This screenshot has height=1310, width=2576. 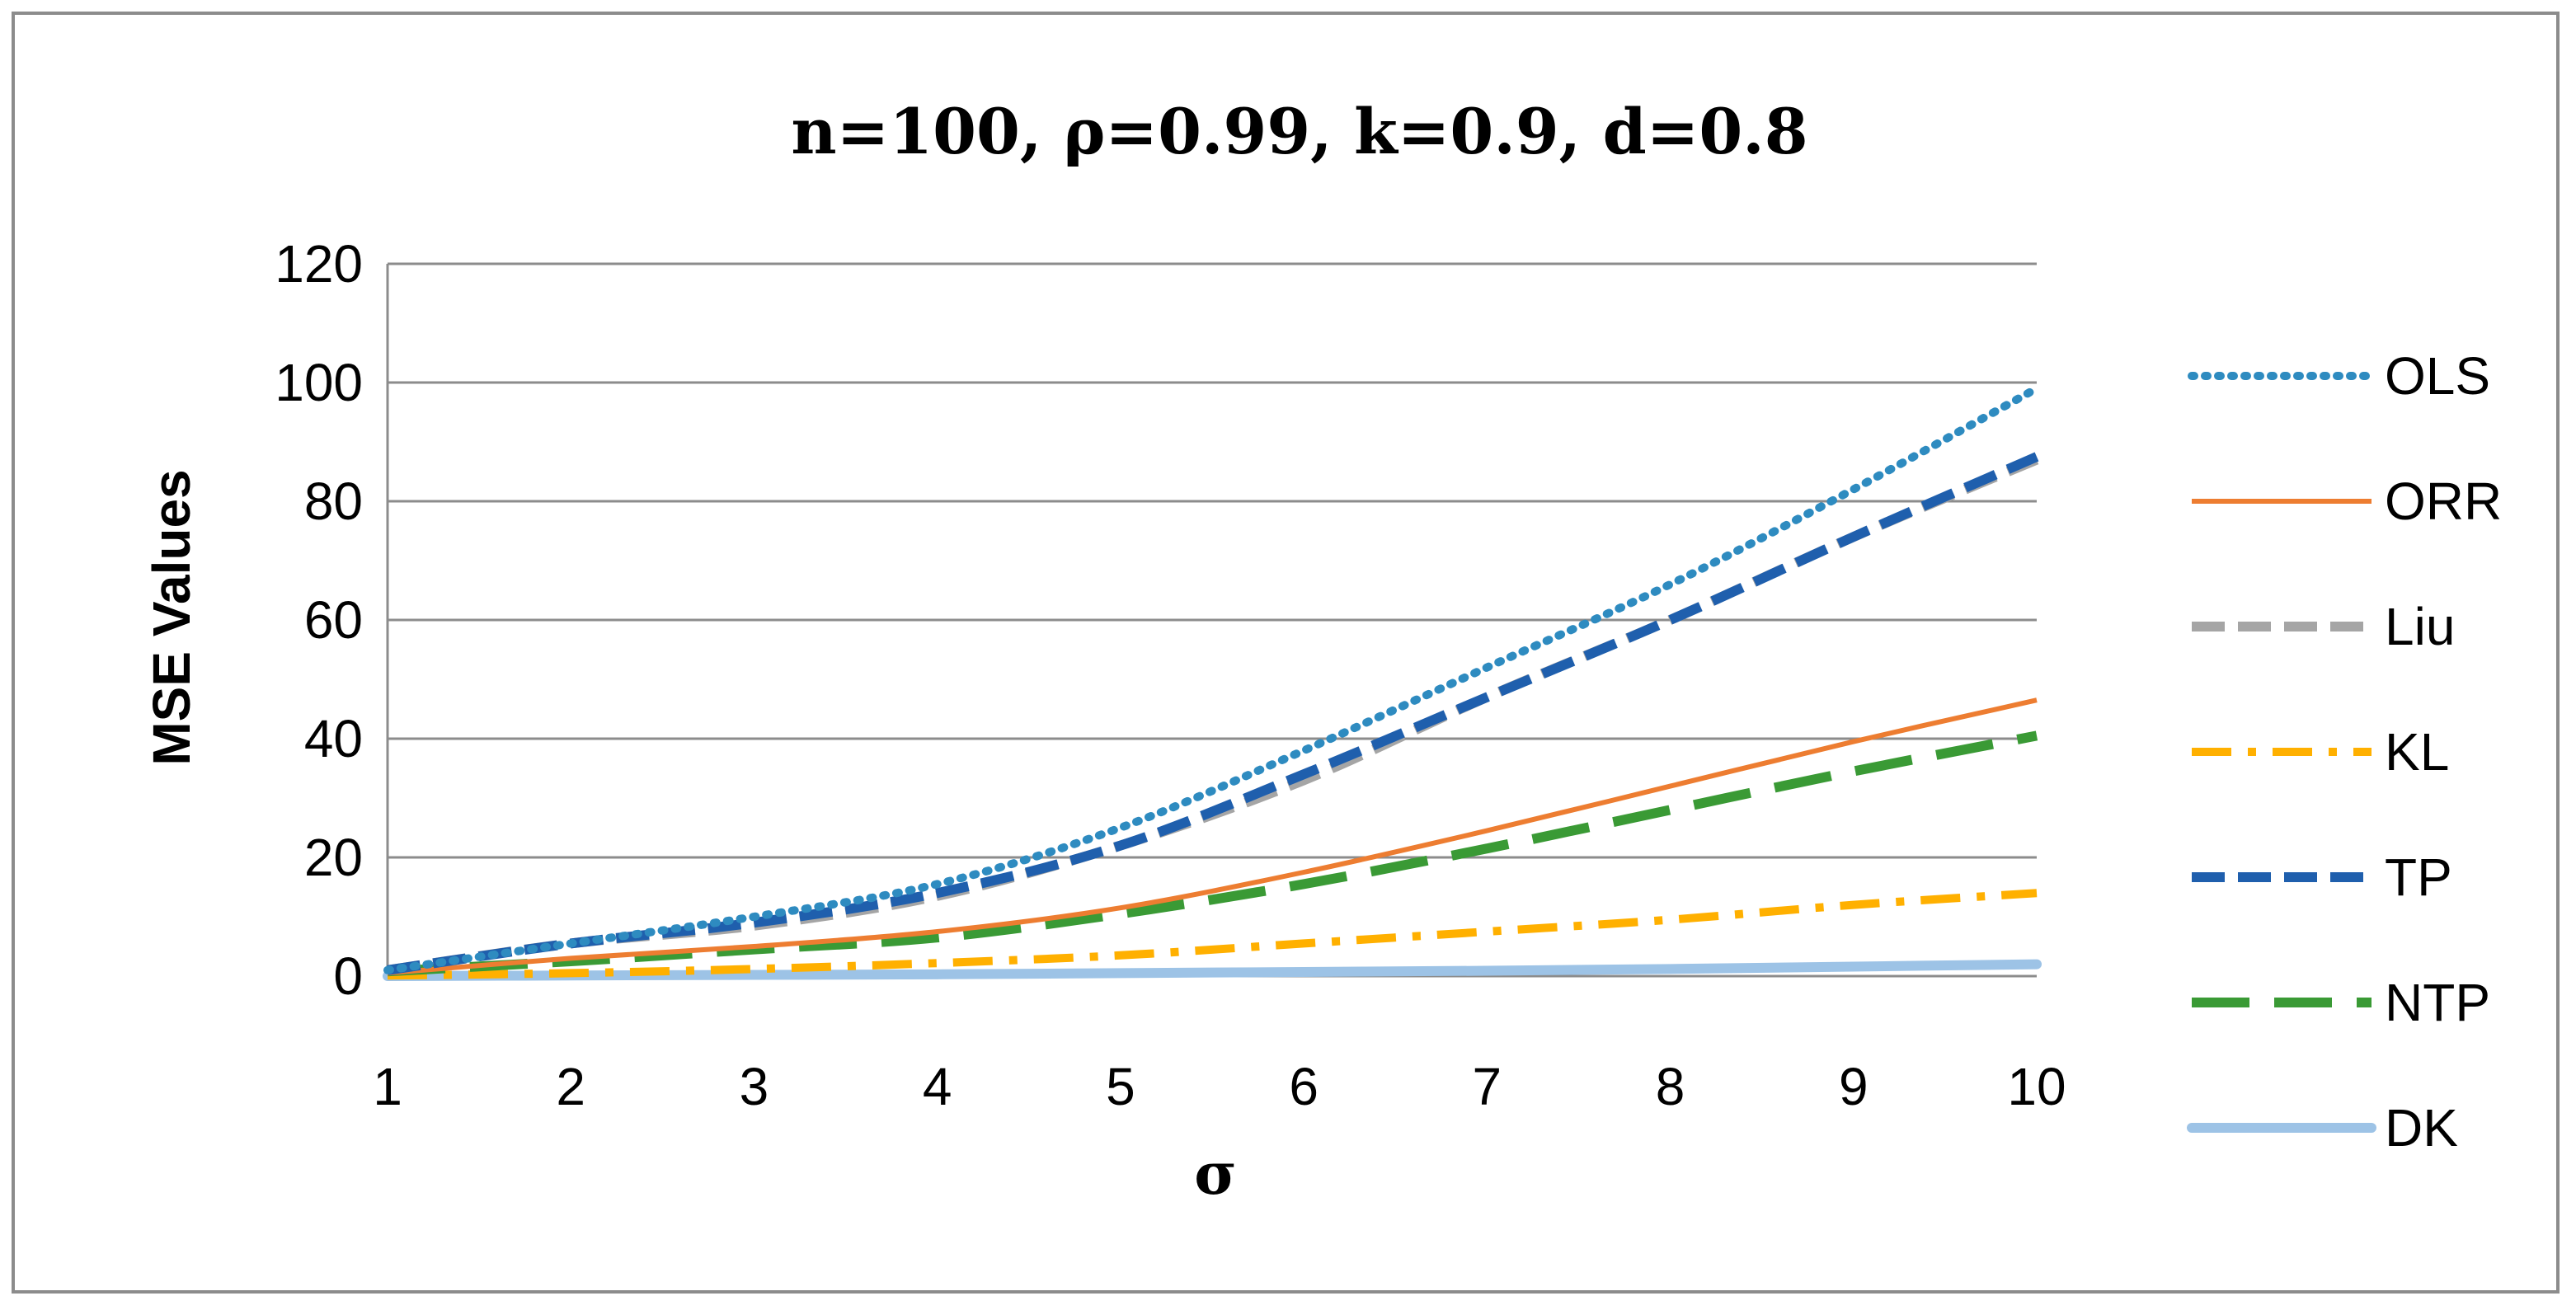 I want to click on legend-label-kl: KL, so click(x=2417, y=752).